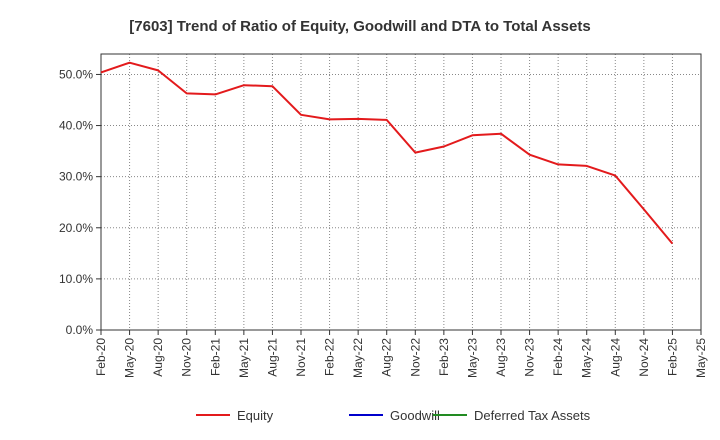 The height and width of the screenshot is (440, 720). What do you see at coordinates (444, 357) in the screenshot?
I see `x-tick-label: Feb-23` at bounding box center [444, 357].